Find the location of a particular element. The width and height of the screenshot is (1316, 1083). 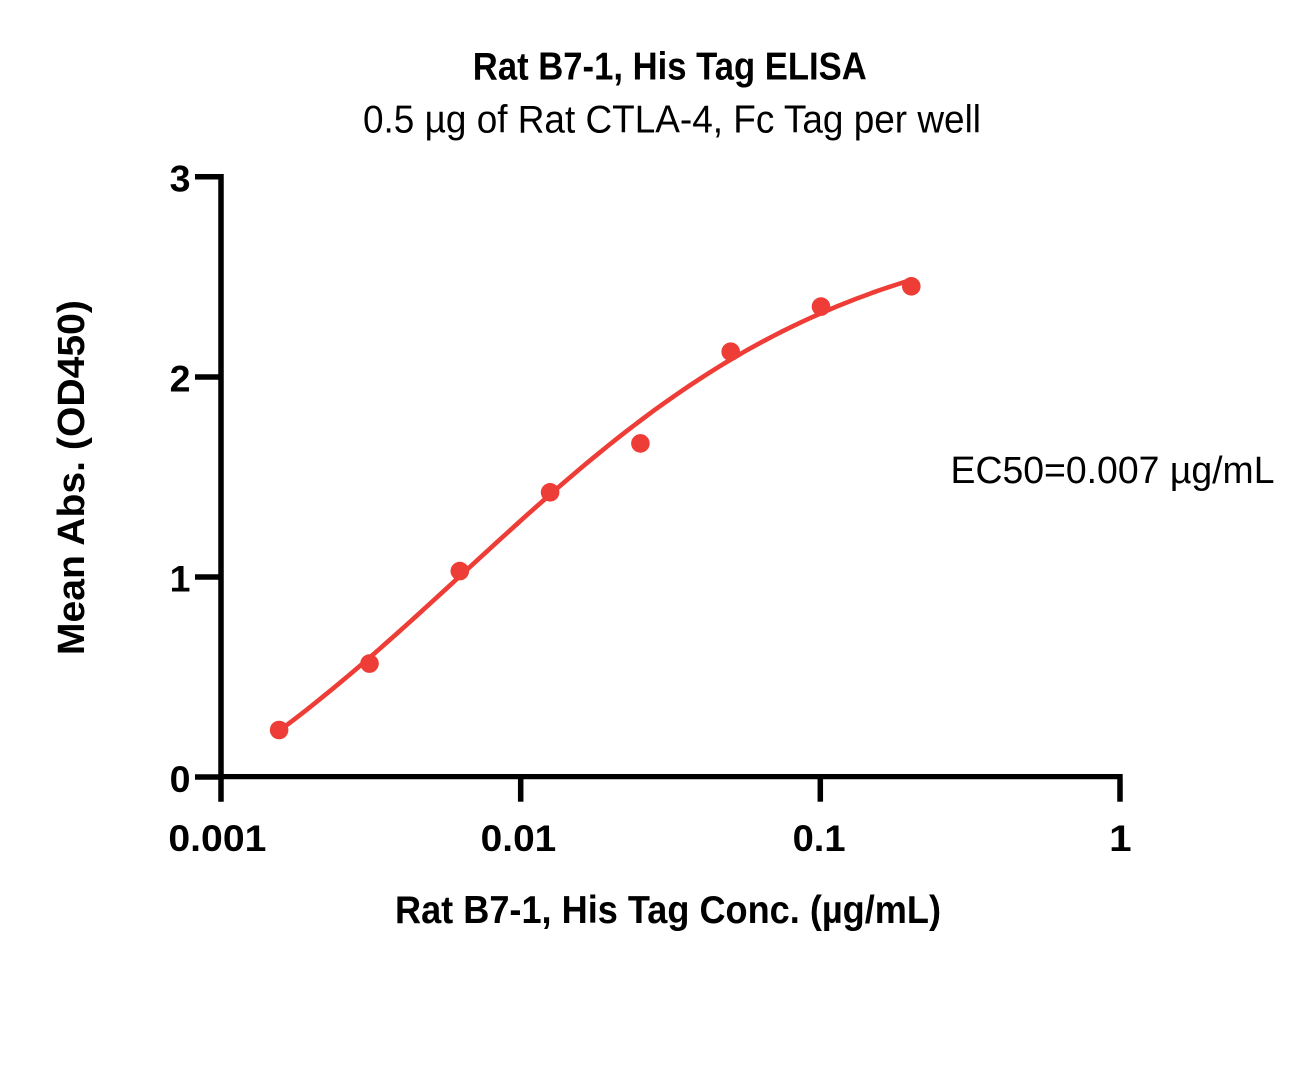

svg-text: 0 is located at coordinates (180, 779).